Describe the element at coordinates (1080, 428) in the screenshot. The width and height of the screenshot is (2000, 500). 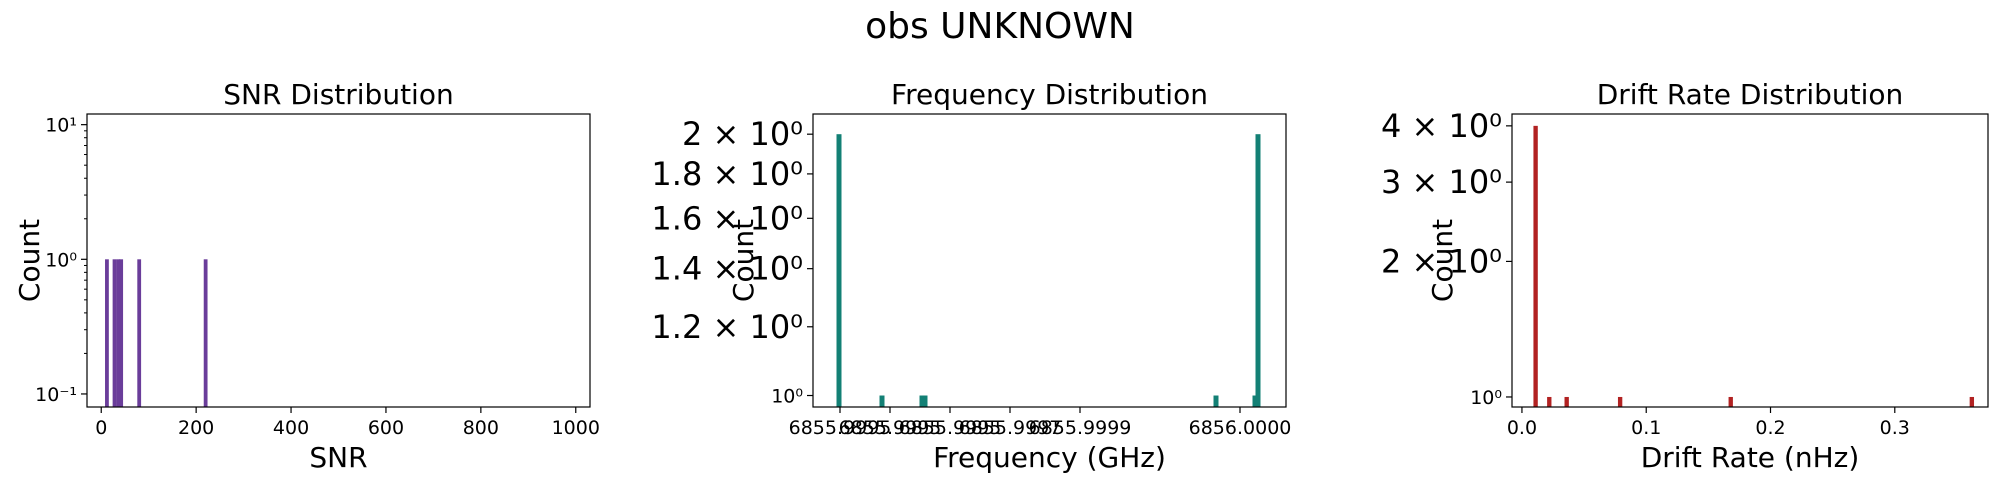
I see `x-tick-label: 6855.9999` at that location.